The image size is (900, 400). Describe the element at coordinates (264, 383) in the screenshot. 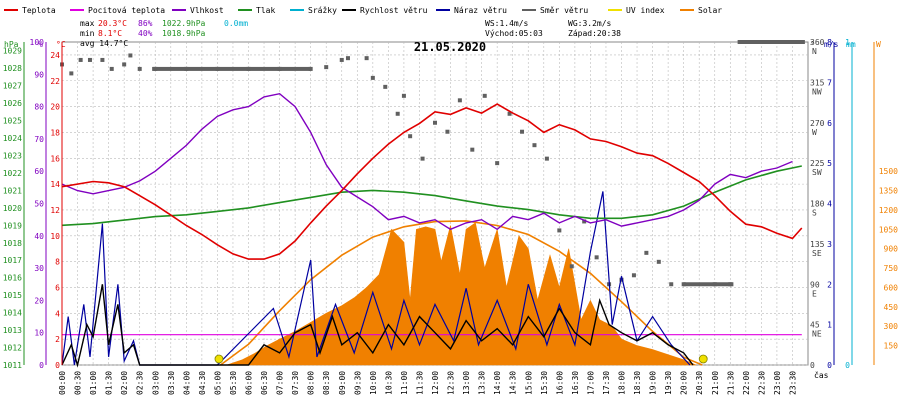

I see `x-tick-label: 06:30` at that location.